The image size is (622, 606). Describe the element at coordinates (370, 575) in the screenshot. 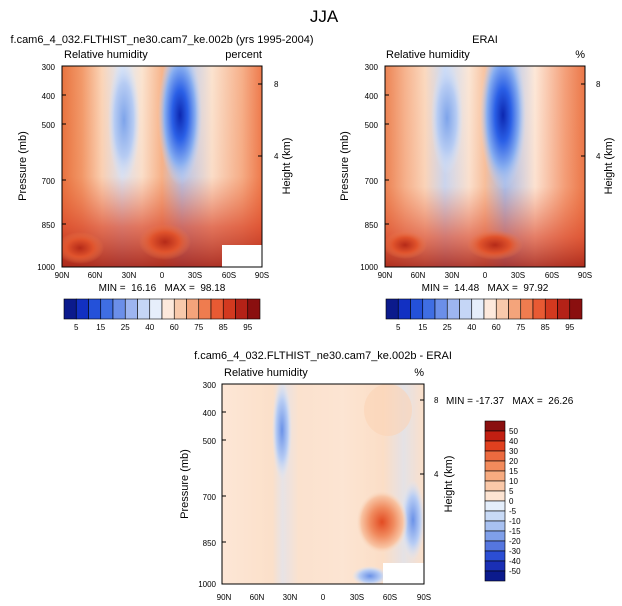

I see `diff-negative-bl` at that location.